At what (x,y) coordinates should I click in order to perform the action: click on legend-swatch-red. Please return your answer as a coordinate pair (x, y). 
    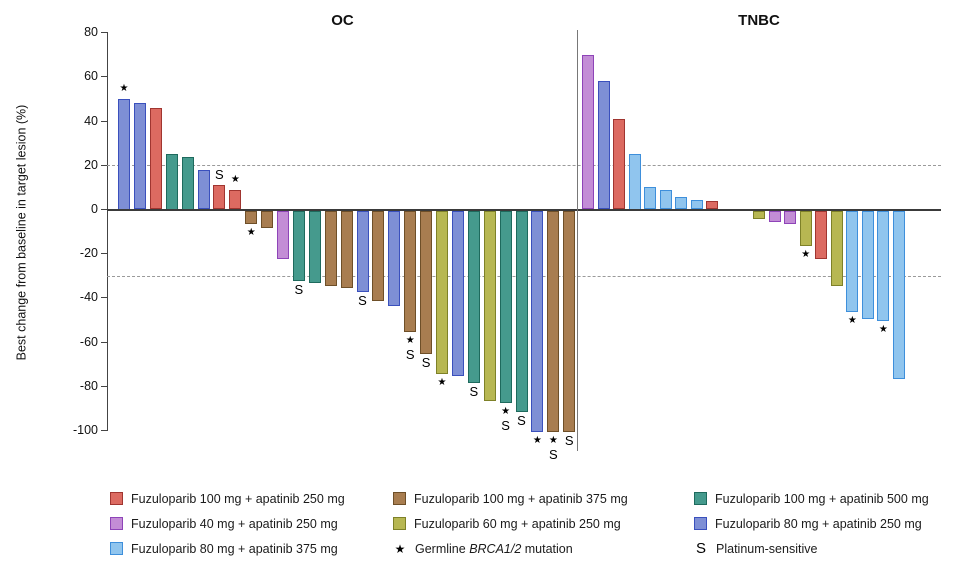
    Looking at the image, I should click on (116, 498).